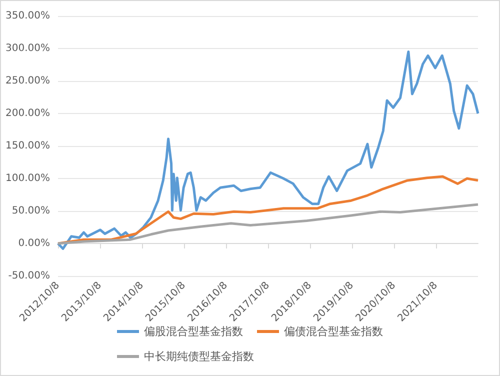  I want to click on legend-label: 中长期纯债型基金指数, so click(199, 356).